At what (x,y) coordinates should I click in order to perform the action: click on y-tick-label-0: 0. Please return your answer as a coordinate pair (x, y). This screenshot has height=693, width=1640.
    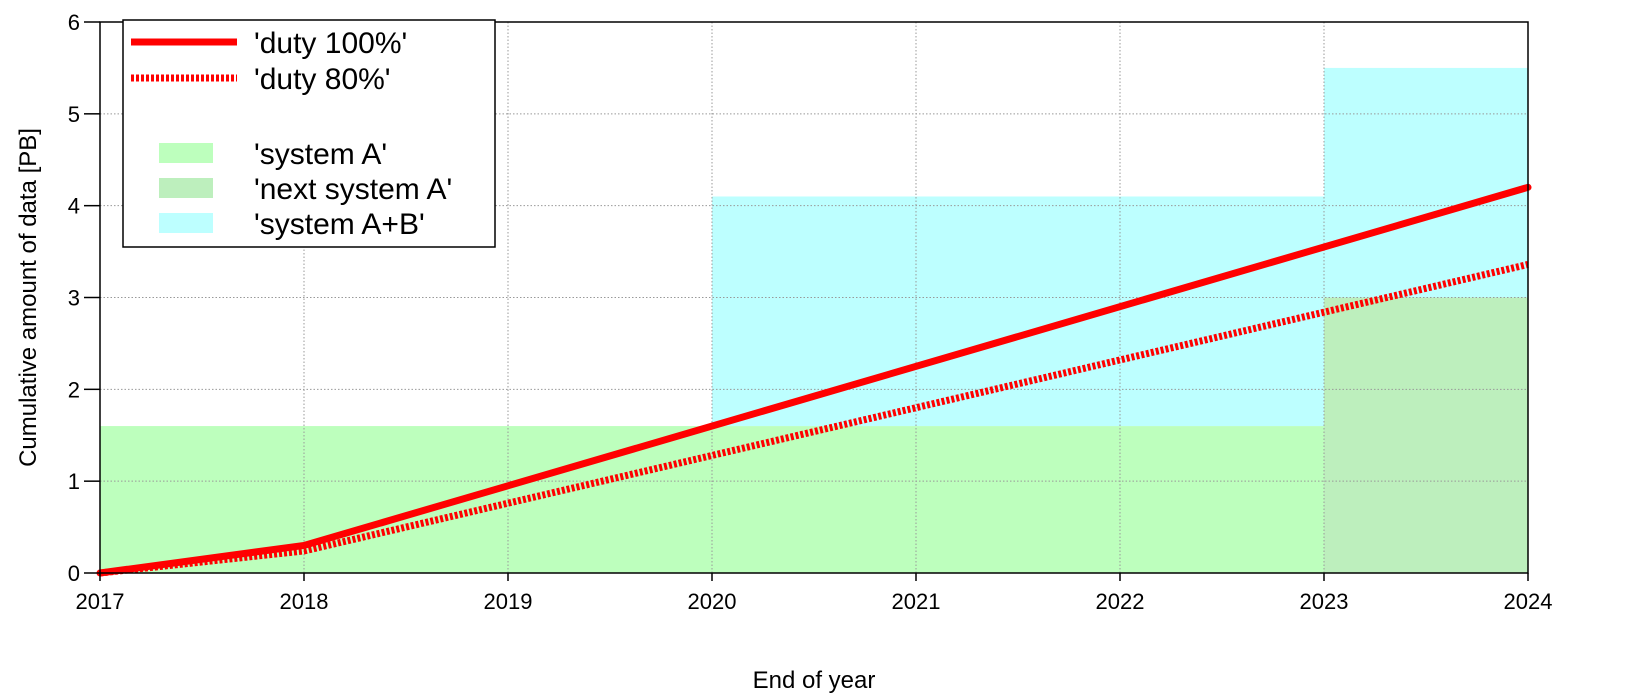
    Looking at the image, I should click on (74, 573).